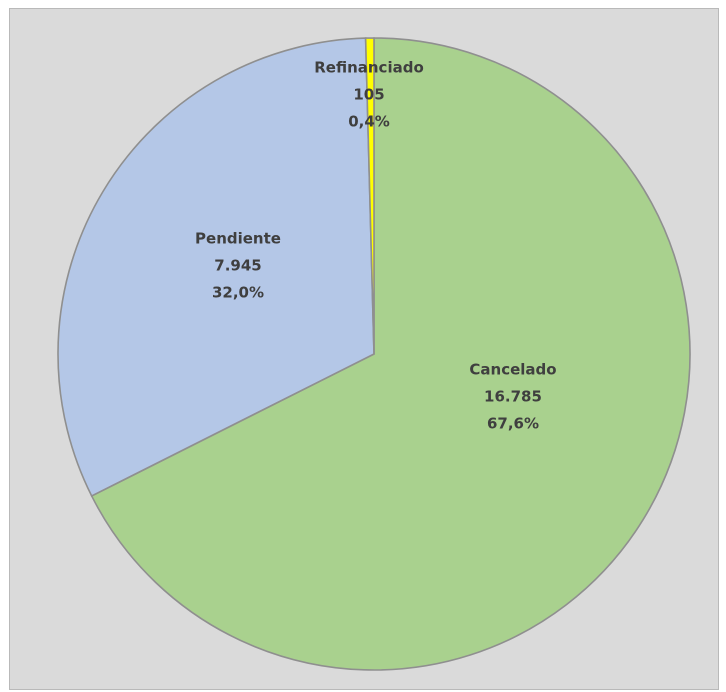  I want to click on data-label-pendiente-value: 7.945, so click(237, 266).